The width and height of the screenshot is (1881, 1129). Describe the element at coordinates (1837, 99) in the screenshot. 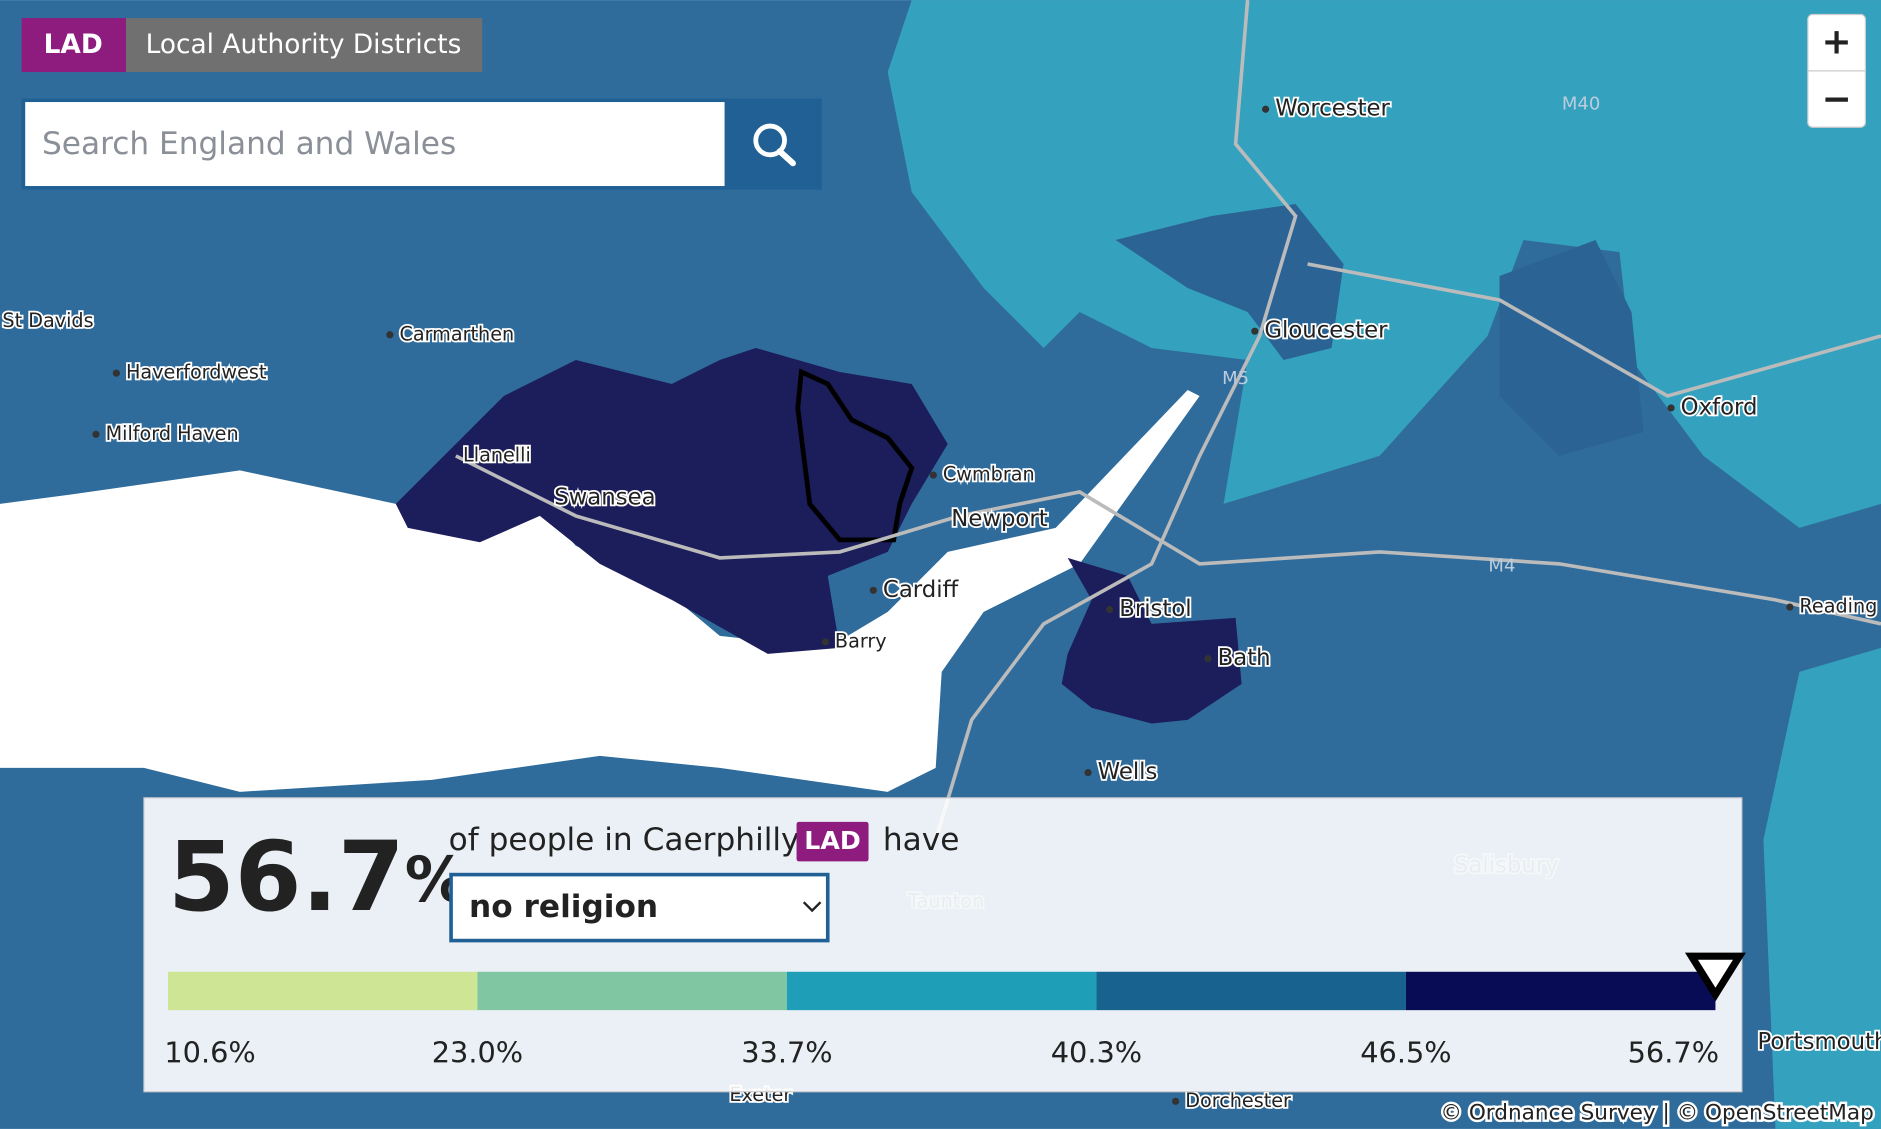

I see `zoom-out: −` at that location.